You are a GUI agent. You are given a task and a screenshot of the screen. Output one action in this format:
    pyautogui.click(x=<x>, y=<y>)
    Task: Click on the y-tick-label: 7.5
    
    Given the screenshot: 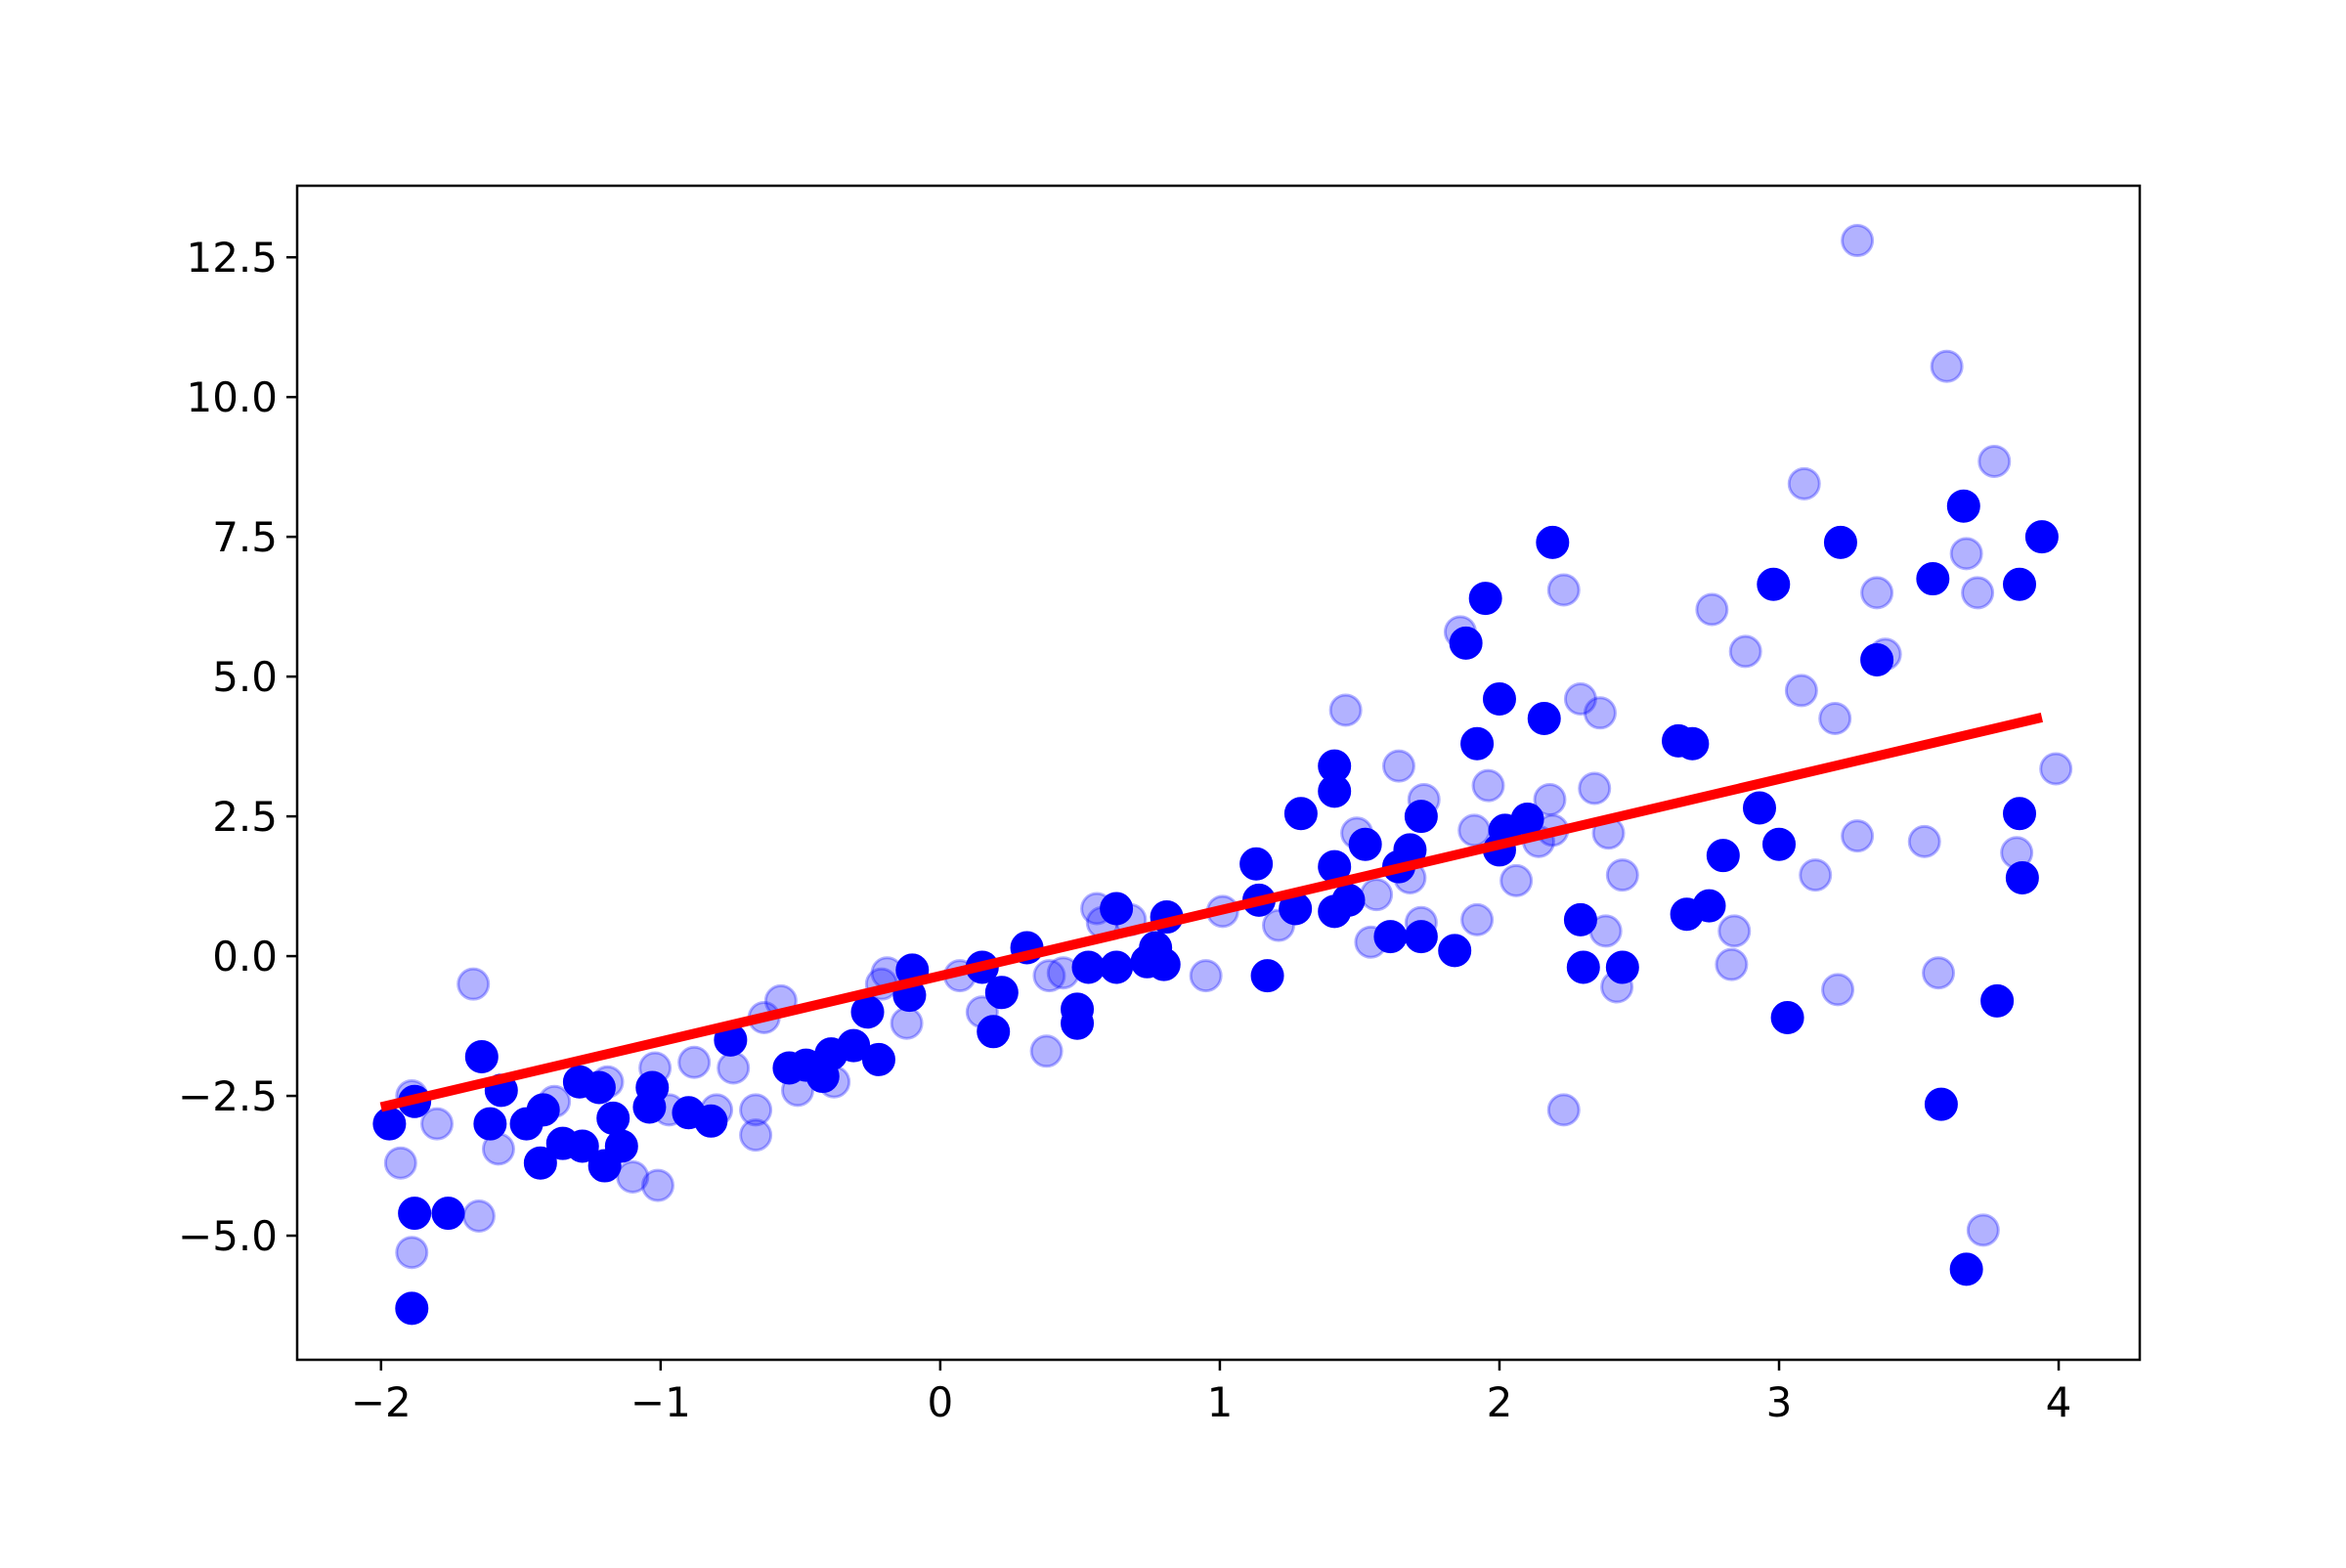 What is the action you would take?
    pyautogui.click(x=245, y=537)
    